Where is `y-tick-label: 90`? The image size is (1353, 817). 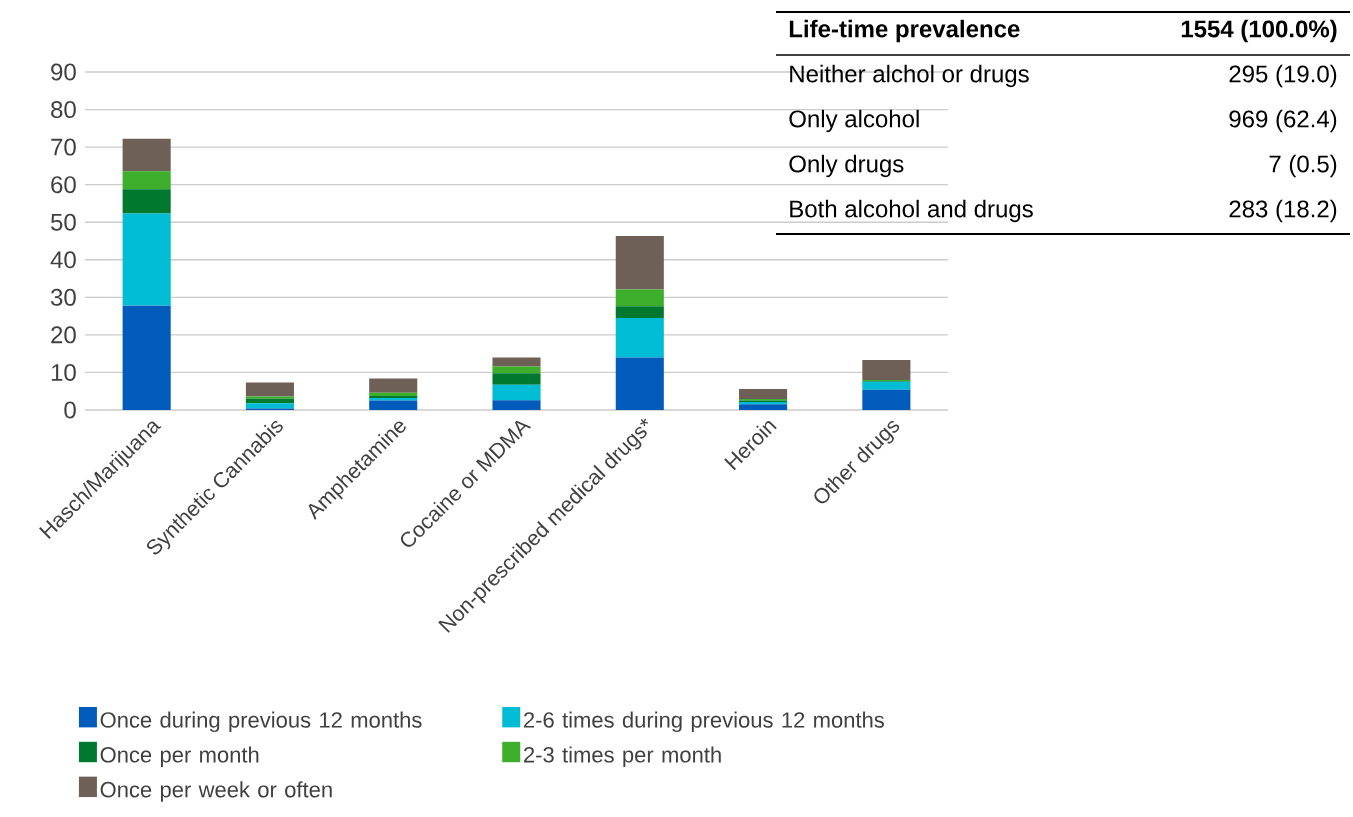
y-tick-label: 90 is located at coordinates (63, 72).